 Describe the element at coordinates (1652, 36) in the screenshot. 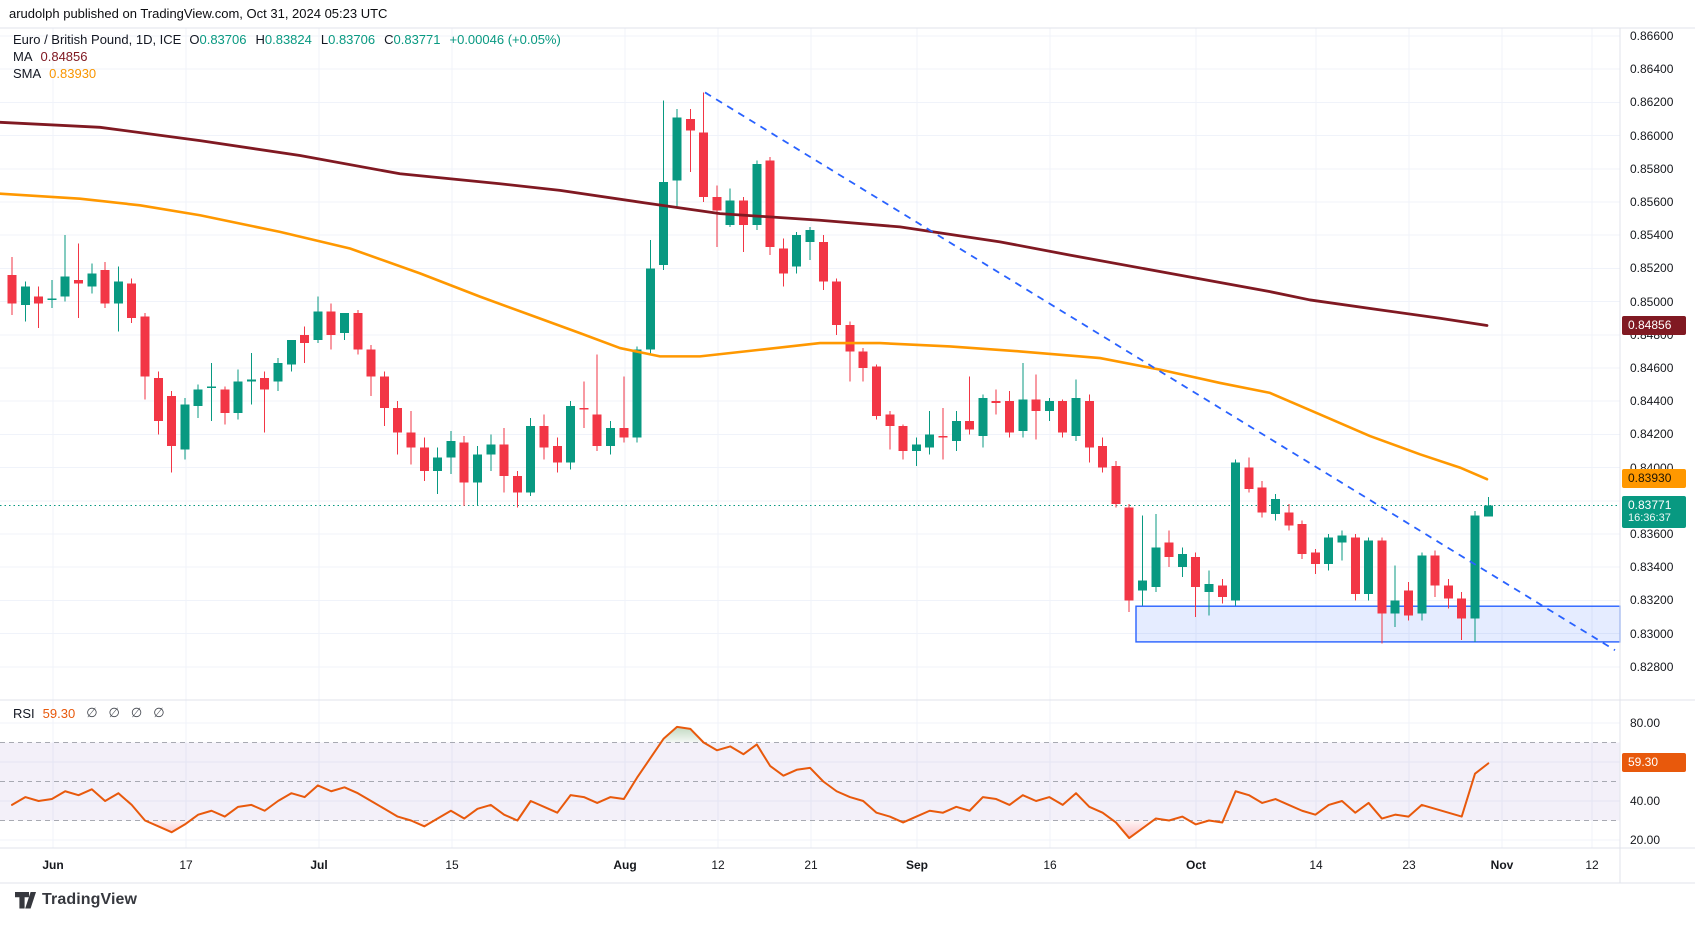

I see `price-axis-label: 0.86600` at that location.